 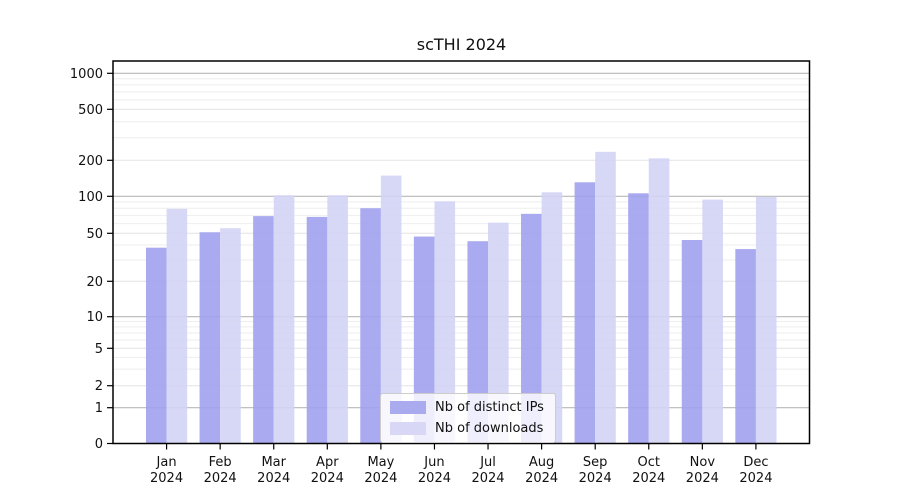 What do you see at coordinates (595, 462) in the screenshot?
I see `x-tick-label-month-sep: Sep` at bounding box center [595, 462].